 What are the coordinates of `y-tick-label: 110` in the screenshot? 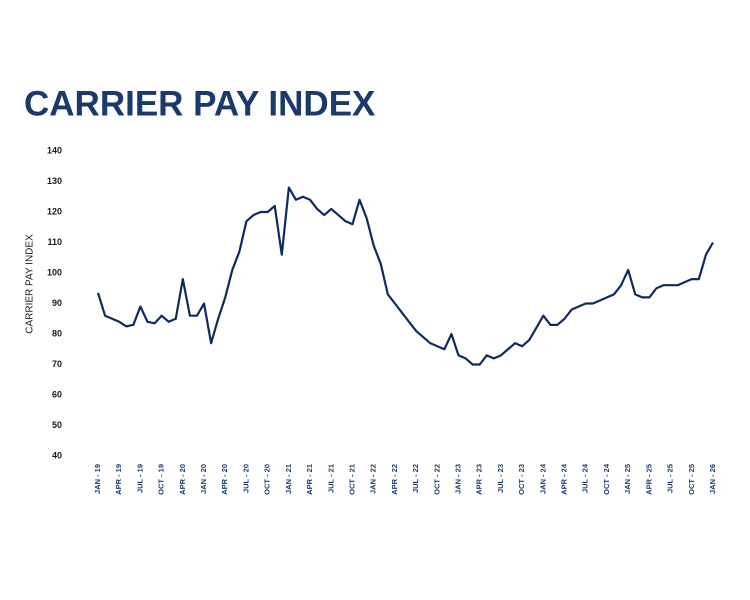 It's located at (54, 242).